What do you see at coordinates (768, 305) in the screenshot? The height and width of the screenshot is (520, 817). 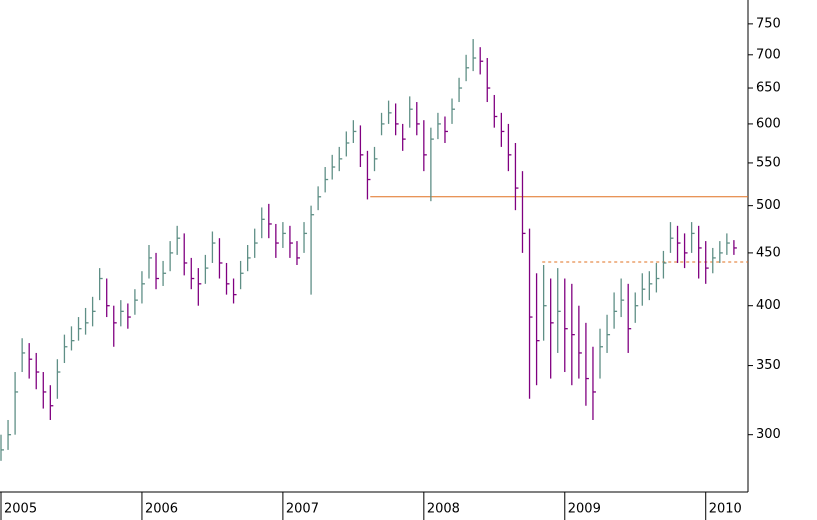 I see `y-tick-label: 400` at bounding box center [768, 305].